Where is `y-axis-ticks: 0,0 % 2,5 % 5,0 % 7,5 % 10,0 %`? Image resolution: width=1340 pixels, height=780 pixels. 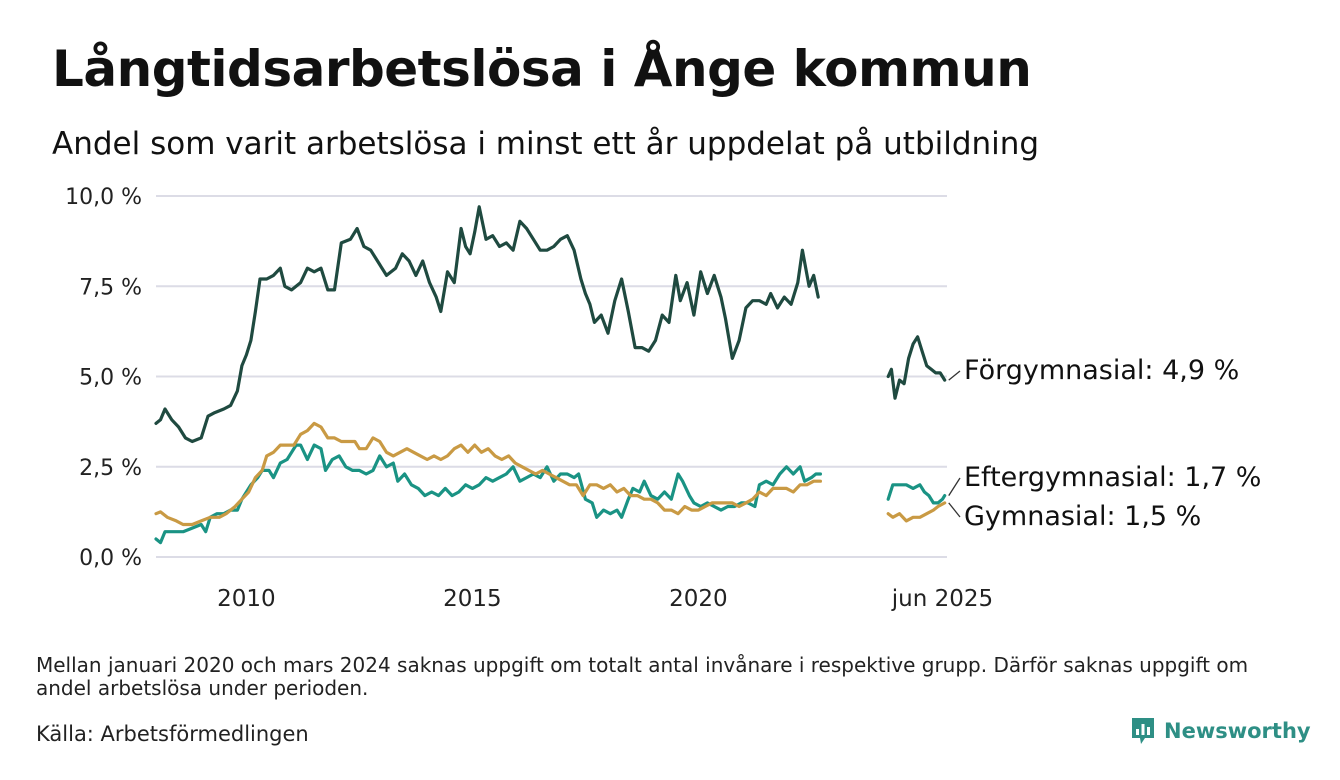
y-axis-ticks: 0,0 % 2,5 % 5,0 % 7,5 % 10,0 % is located at coordinates (103, 378).